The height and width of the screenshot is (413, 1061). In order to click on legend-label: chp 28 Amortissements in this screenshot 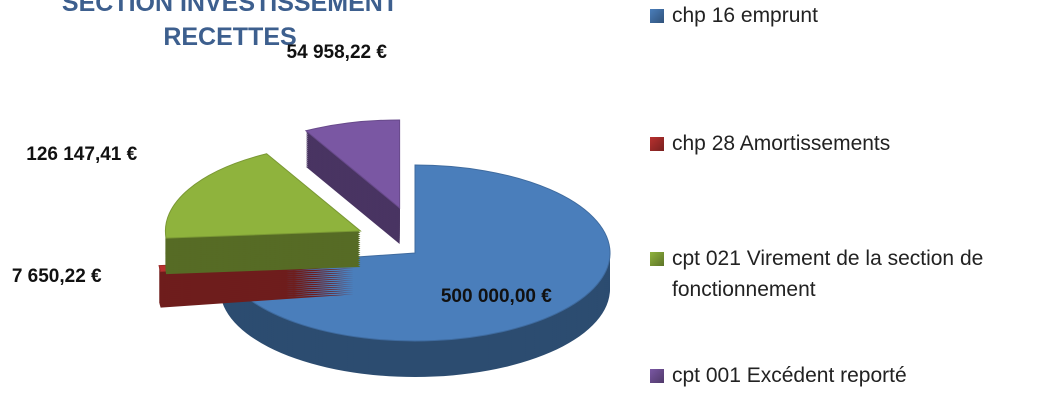, I will do `click(781, 143)`.